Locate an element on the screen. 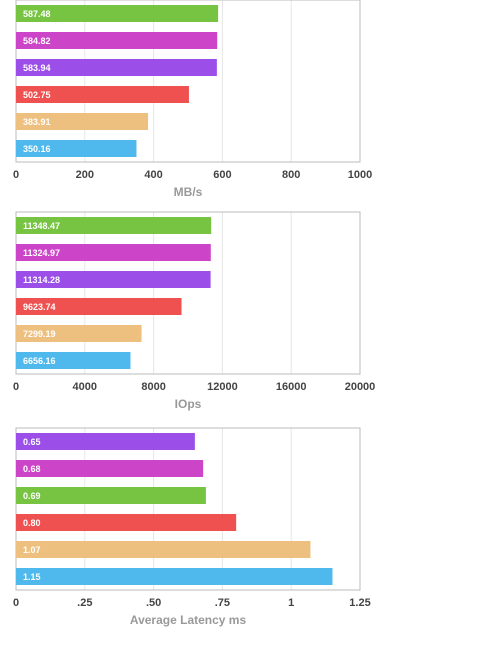  value-label: 383.91 is located at coordinates (37, 122).